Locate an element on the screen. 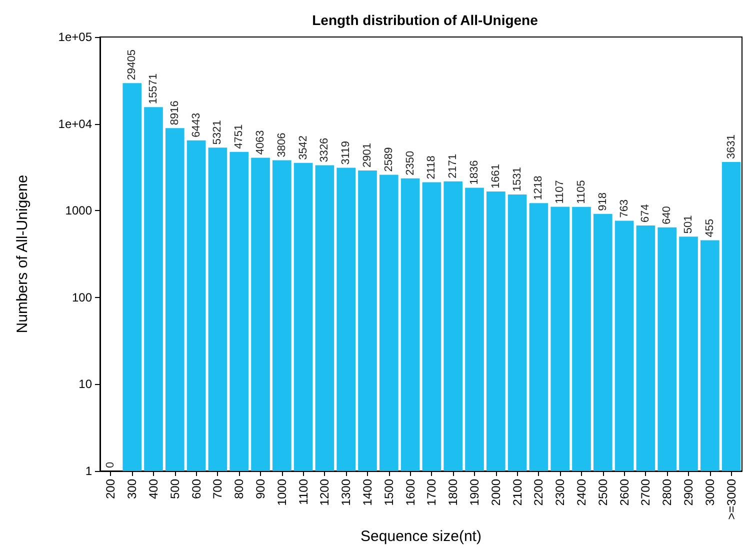 Image resolution: width=755 pixels, height=549 pixels. x-tick-label: 2800 is located at coordinates (667, 492).